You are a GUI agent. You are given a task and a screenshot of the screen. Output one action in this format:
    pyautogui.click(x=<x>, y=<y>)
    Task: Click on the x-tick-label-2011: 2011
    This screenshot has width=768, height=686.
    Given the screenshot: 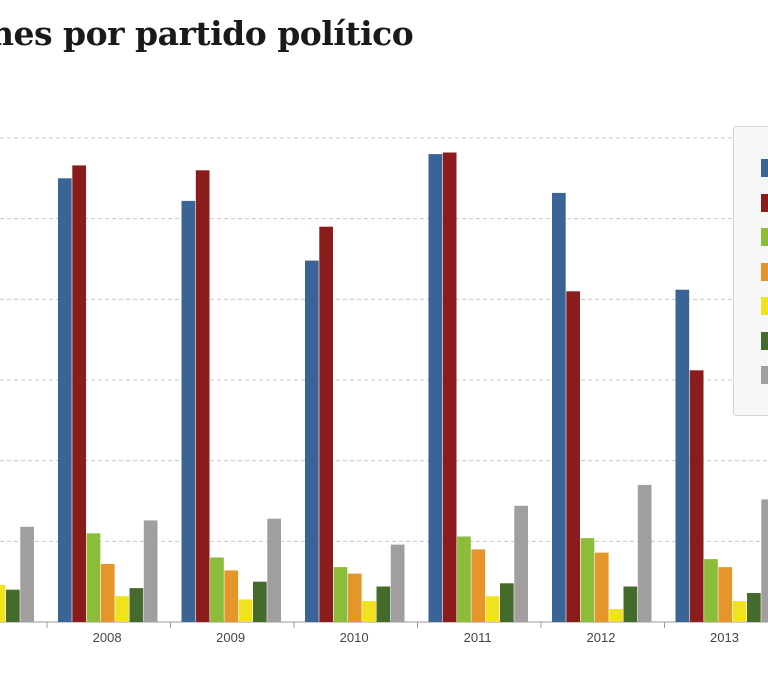 What is the action you would take?
    pyautogui.click(x=478, y=637)
    